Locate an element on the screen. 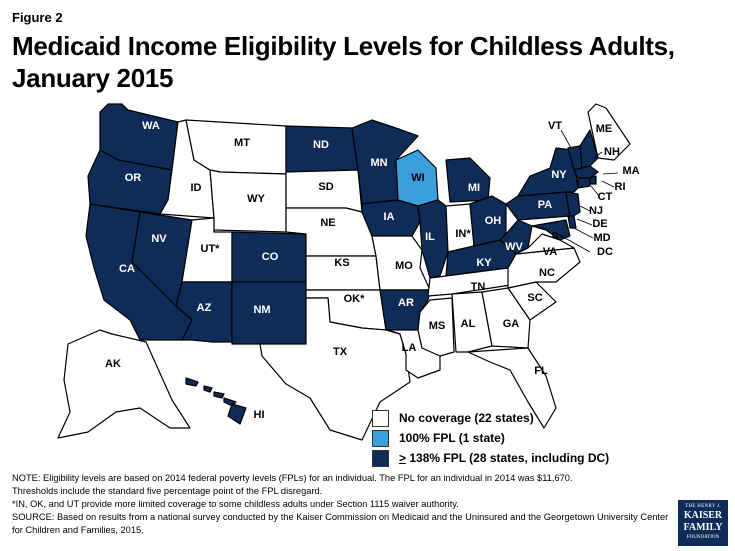 This screenshot has width=735, height=551. state-va is located at coordinates (545, 244).